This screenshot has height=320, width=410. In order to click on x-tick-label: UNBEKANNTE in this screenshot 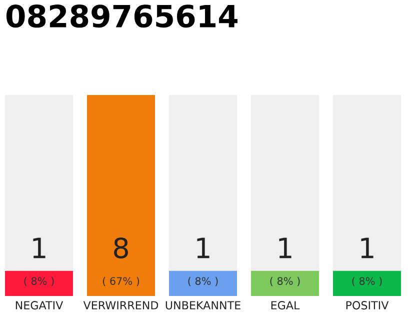, I will do `click(203, 305)`.